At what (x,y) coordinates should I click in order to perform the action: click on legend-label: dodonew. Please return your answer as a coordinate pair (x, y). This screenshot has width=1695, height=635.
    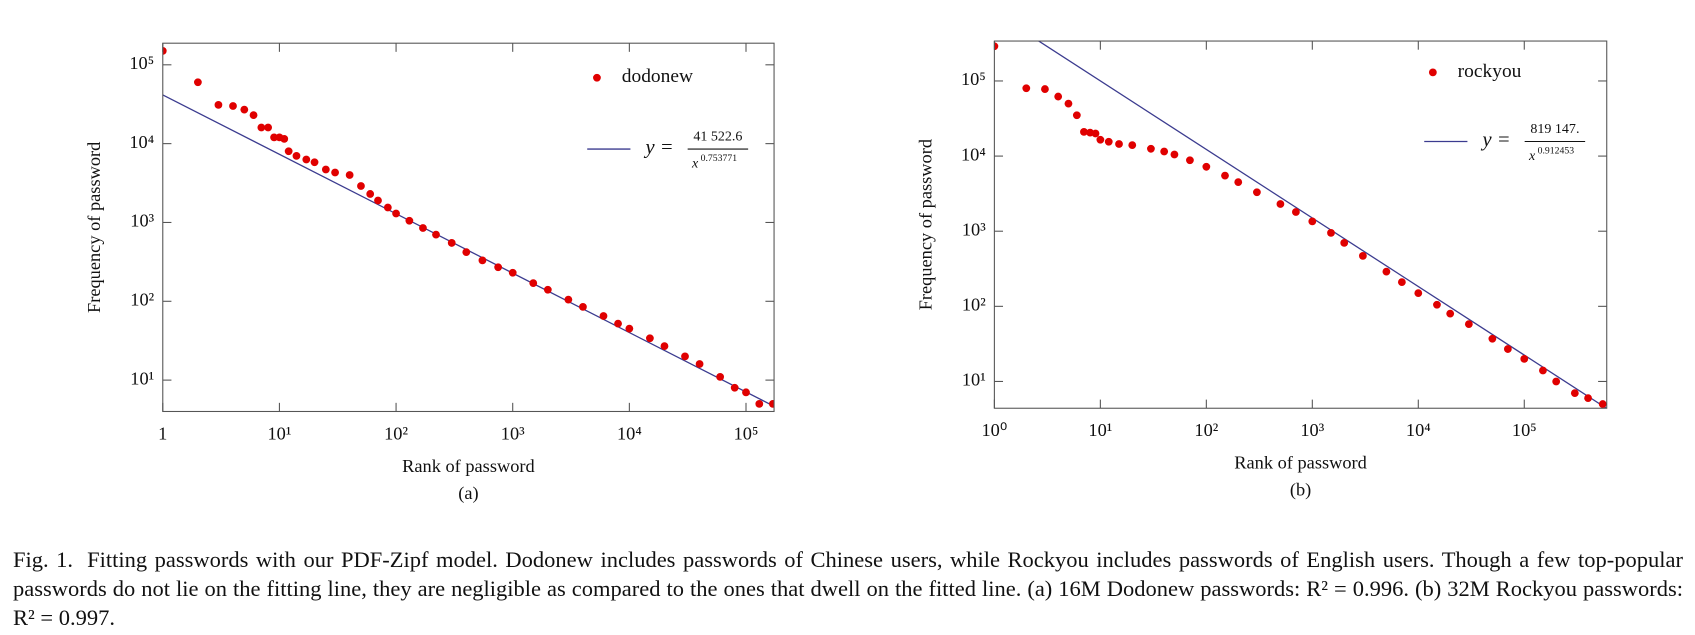
    Looking at the image, I should click on (657, 76).